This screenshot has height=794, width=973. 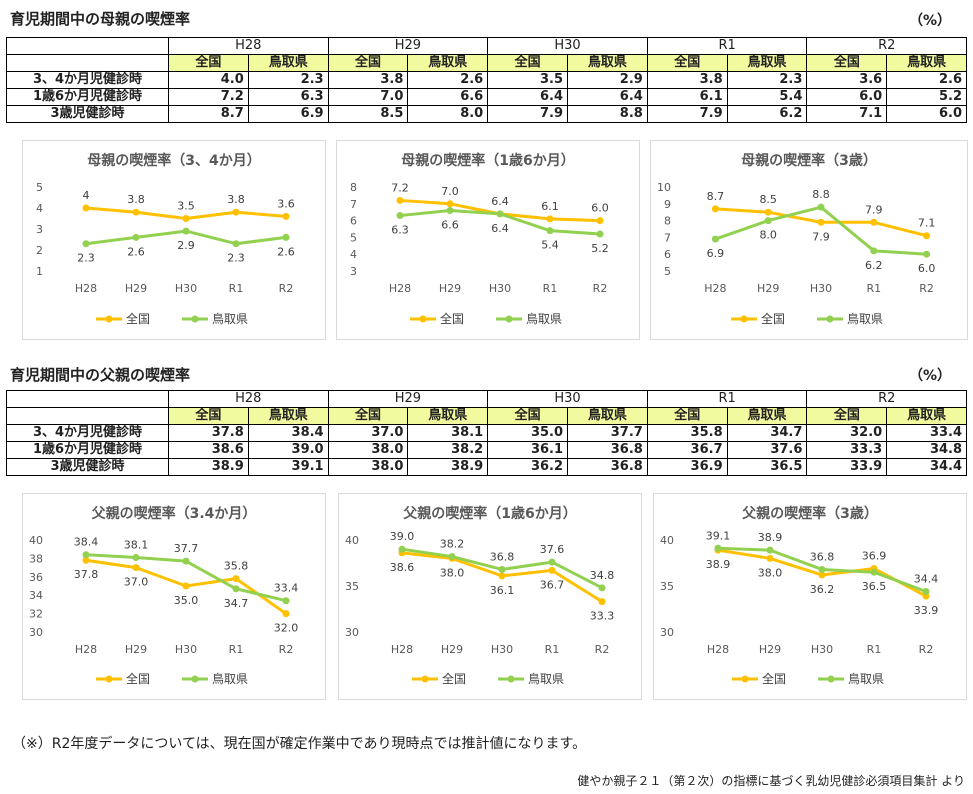 What do you see at coordinates (136, 544) in the screenshot?
I see `data-label: 38.1` at bounding box center [136, 544].